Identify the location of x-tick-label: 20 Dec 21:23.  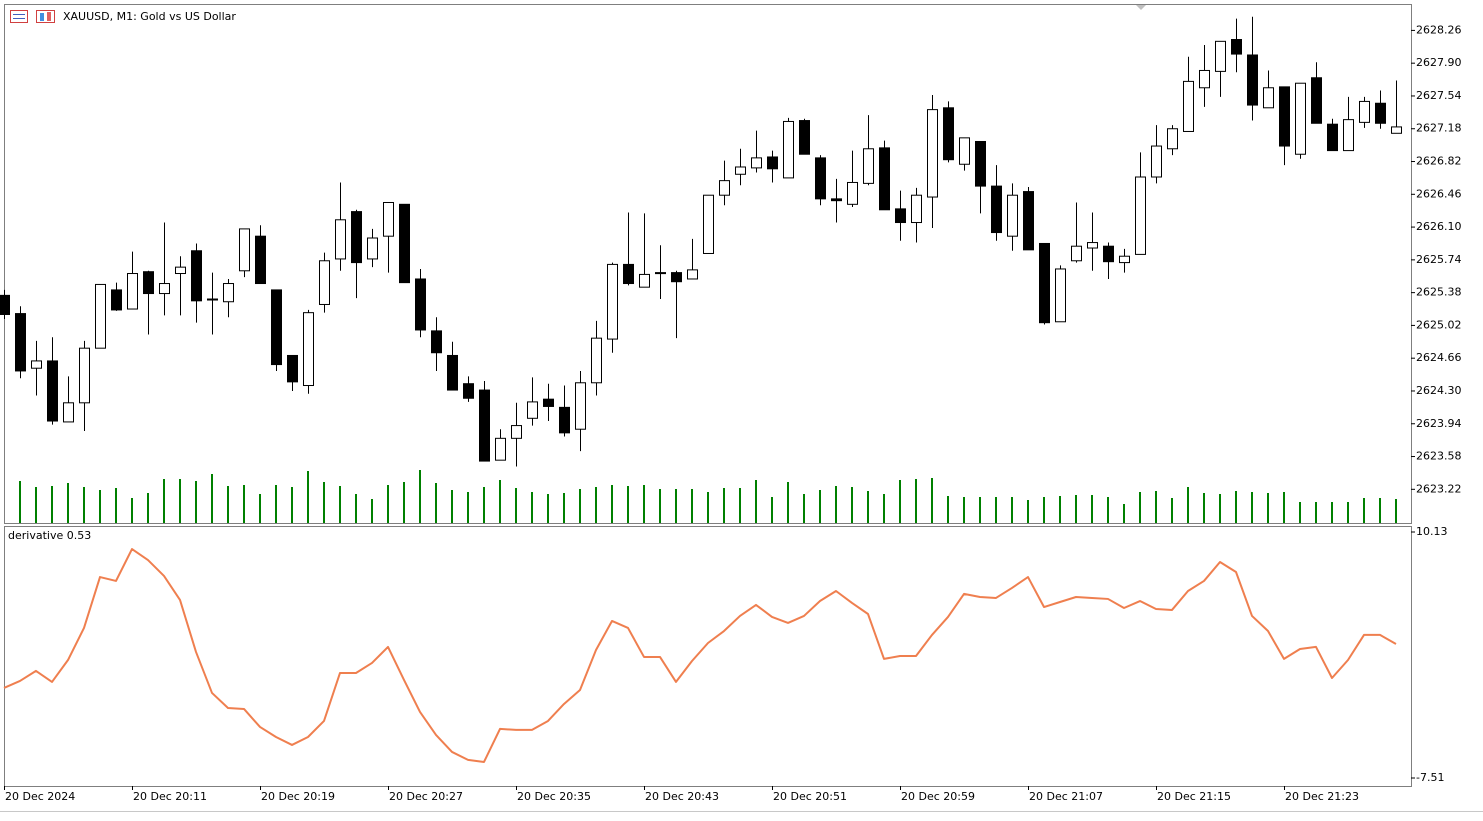
(1322, 796).